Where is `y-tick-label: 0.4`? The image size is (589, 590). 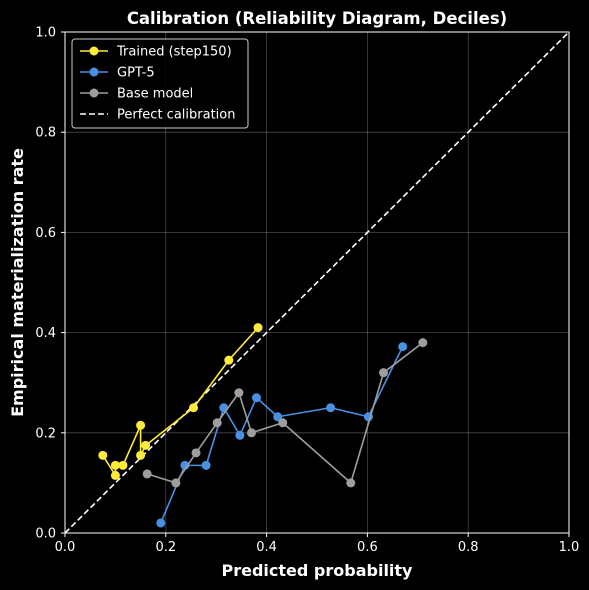
y-tick-label: 0.4 is located at coordinates (45, 333).